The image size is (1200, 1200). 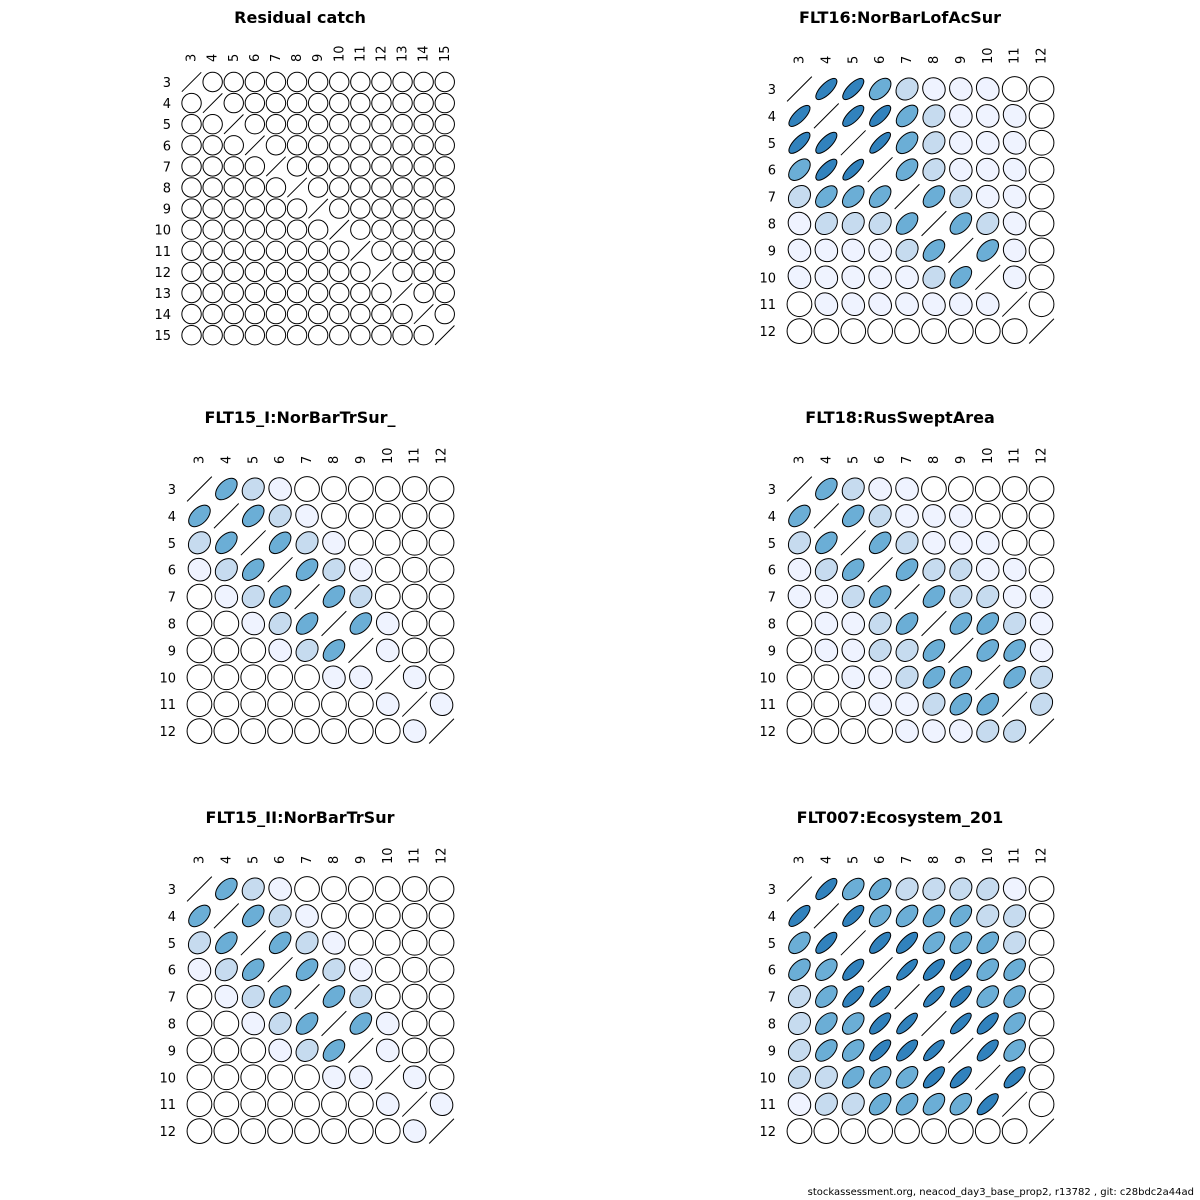 I want to click on row-label-7: 7, so click(x=772, y=598).